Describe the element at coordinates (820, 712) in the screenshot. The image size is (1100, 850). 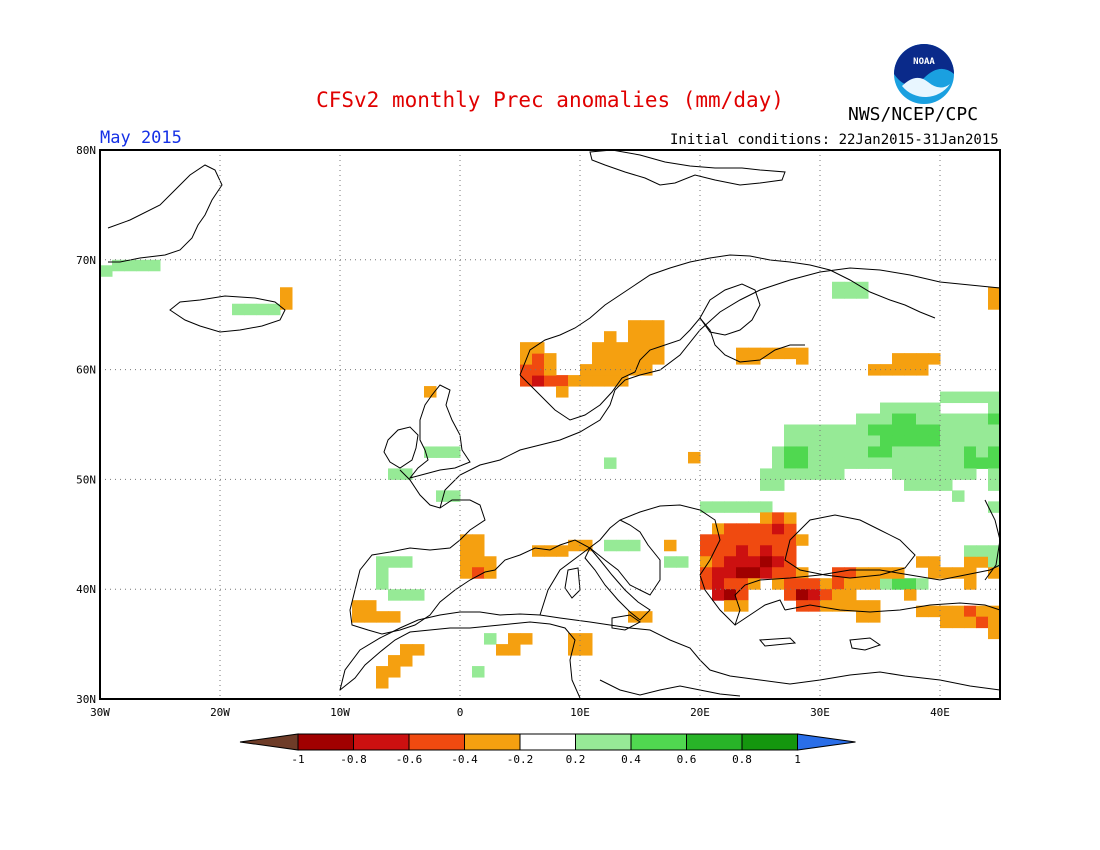
I see `longitude-tick-label: 30E` at that location.